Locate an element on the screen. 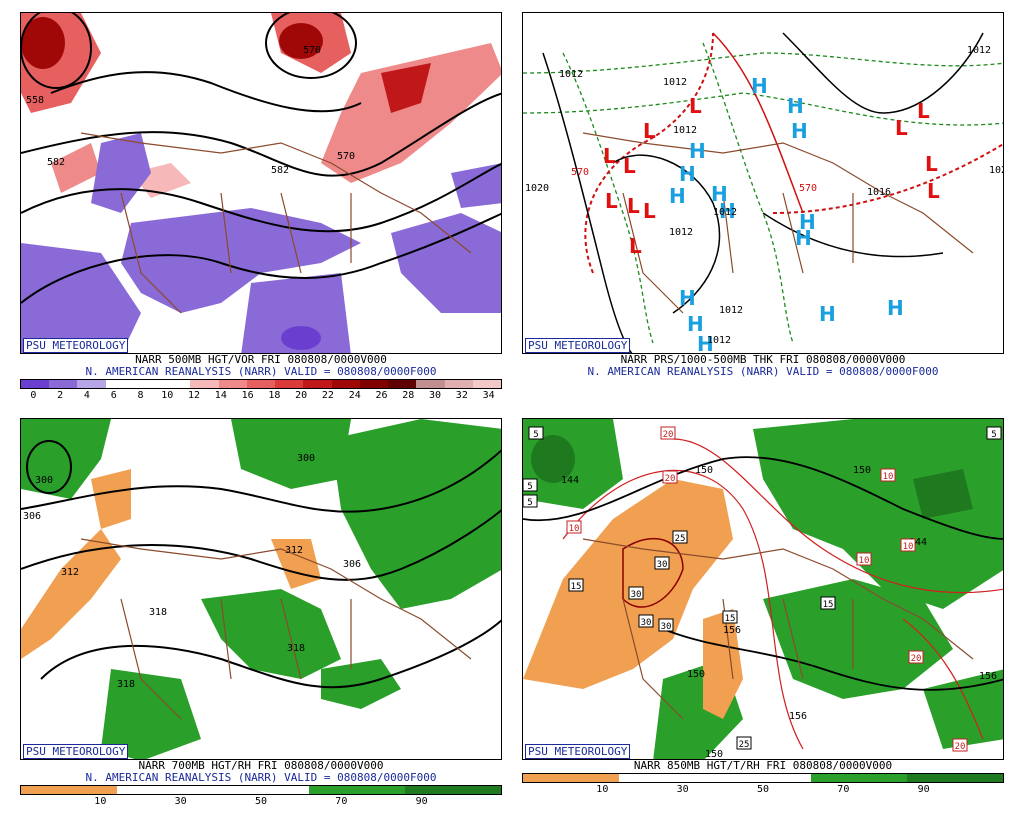 The height and width of the screenshot is (819, 1024). political-borders is located at coordinates (276, 223).